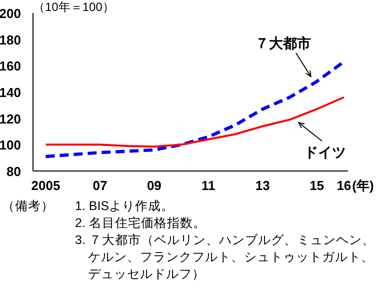 The image size is (381, 290). I want to click on x-tick-label: 2005, so click(45, 185).